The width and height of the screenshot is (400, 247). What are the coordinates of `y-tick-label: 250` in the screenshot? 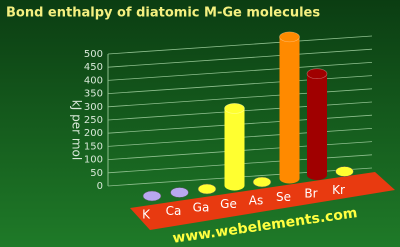 It's located at (93, 120).